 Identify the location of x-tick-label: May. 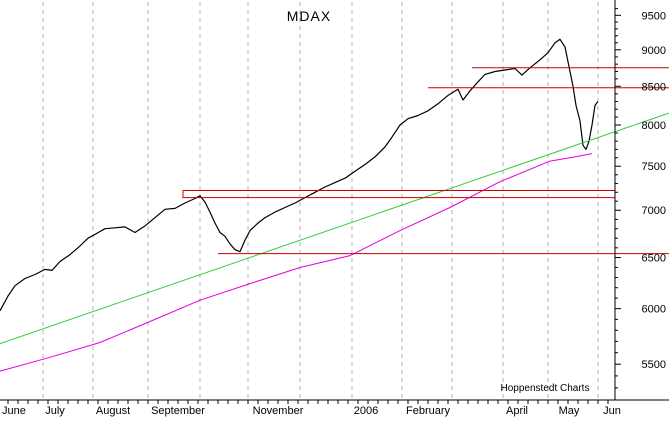
(569, 411).